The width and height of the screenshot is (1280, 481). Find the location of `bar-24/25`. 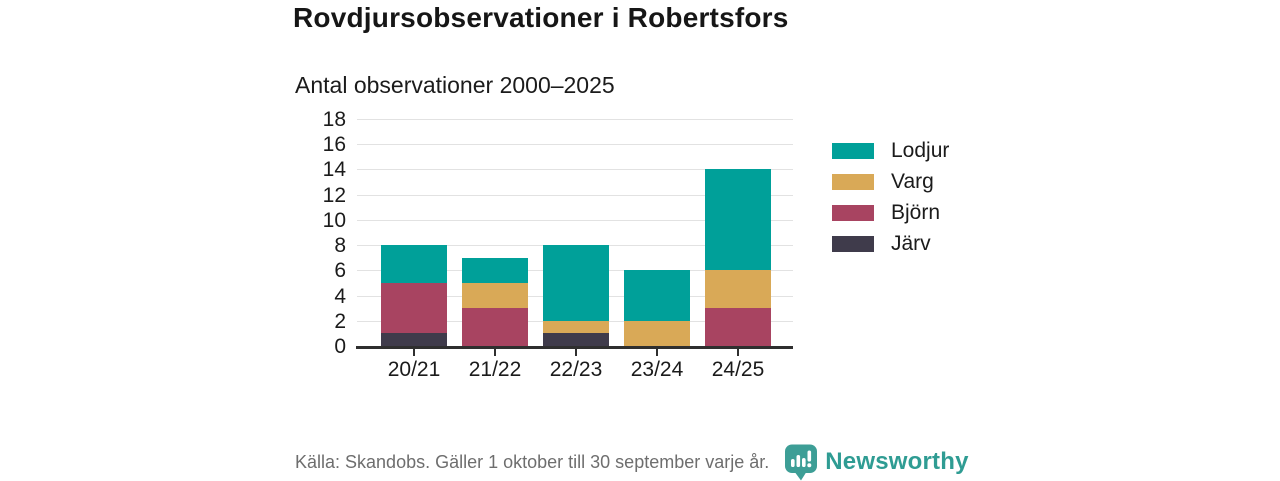

bar-24/25 is located at coordinates (738, 257).